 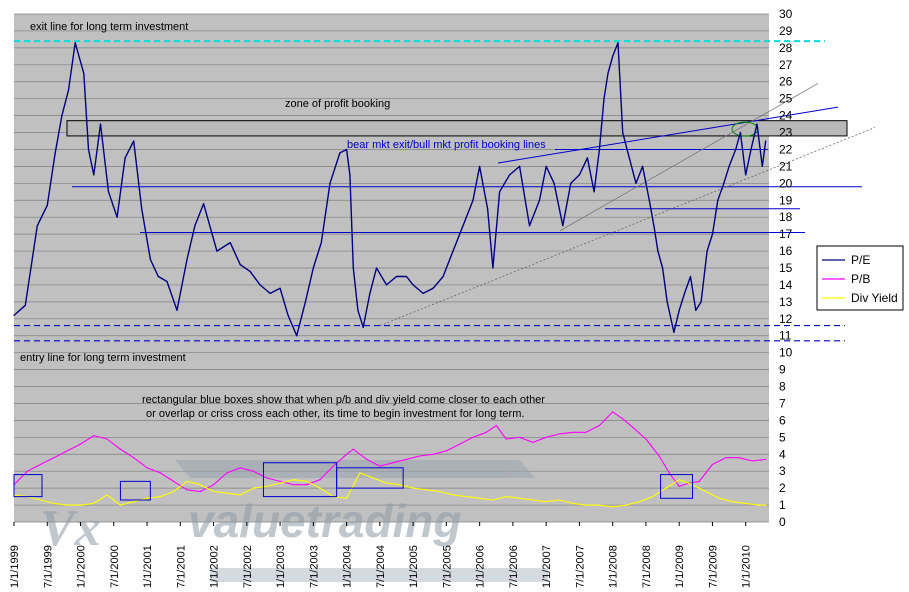 What do you see at coordinates (786, 319) in the screenshot?
I see `y-tick-label-12: 12` at bounding box center [786, 319].